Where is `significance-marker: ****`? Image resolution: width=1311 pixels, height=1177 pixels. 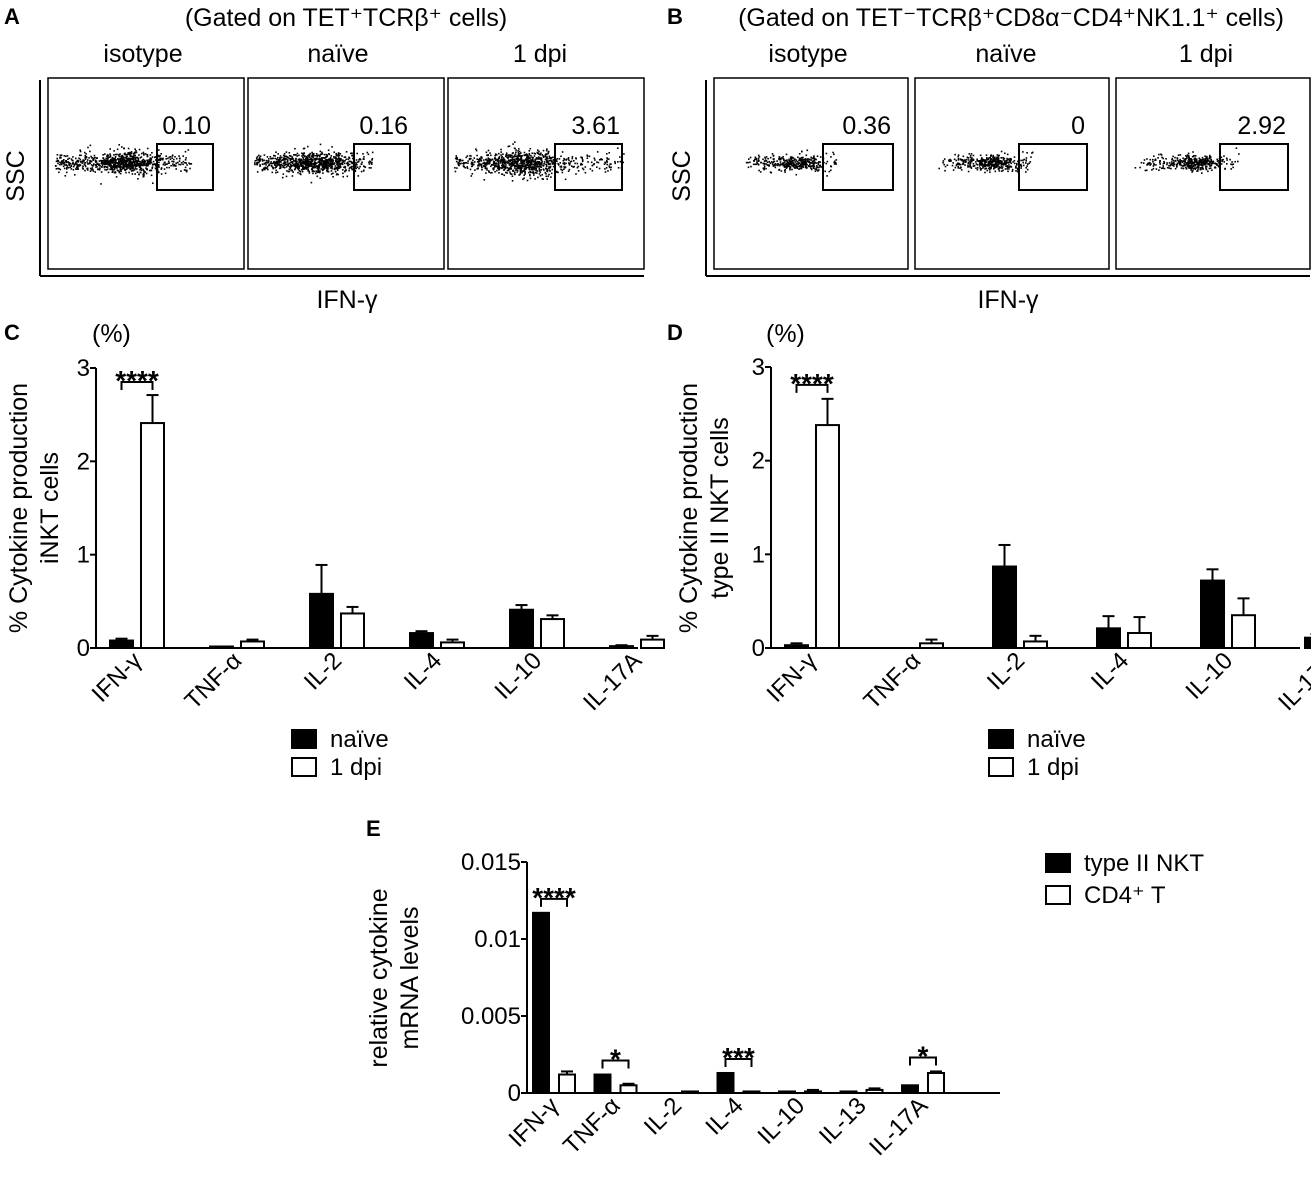
significance-marker: **** is located at coordinates (137, 380).